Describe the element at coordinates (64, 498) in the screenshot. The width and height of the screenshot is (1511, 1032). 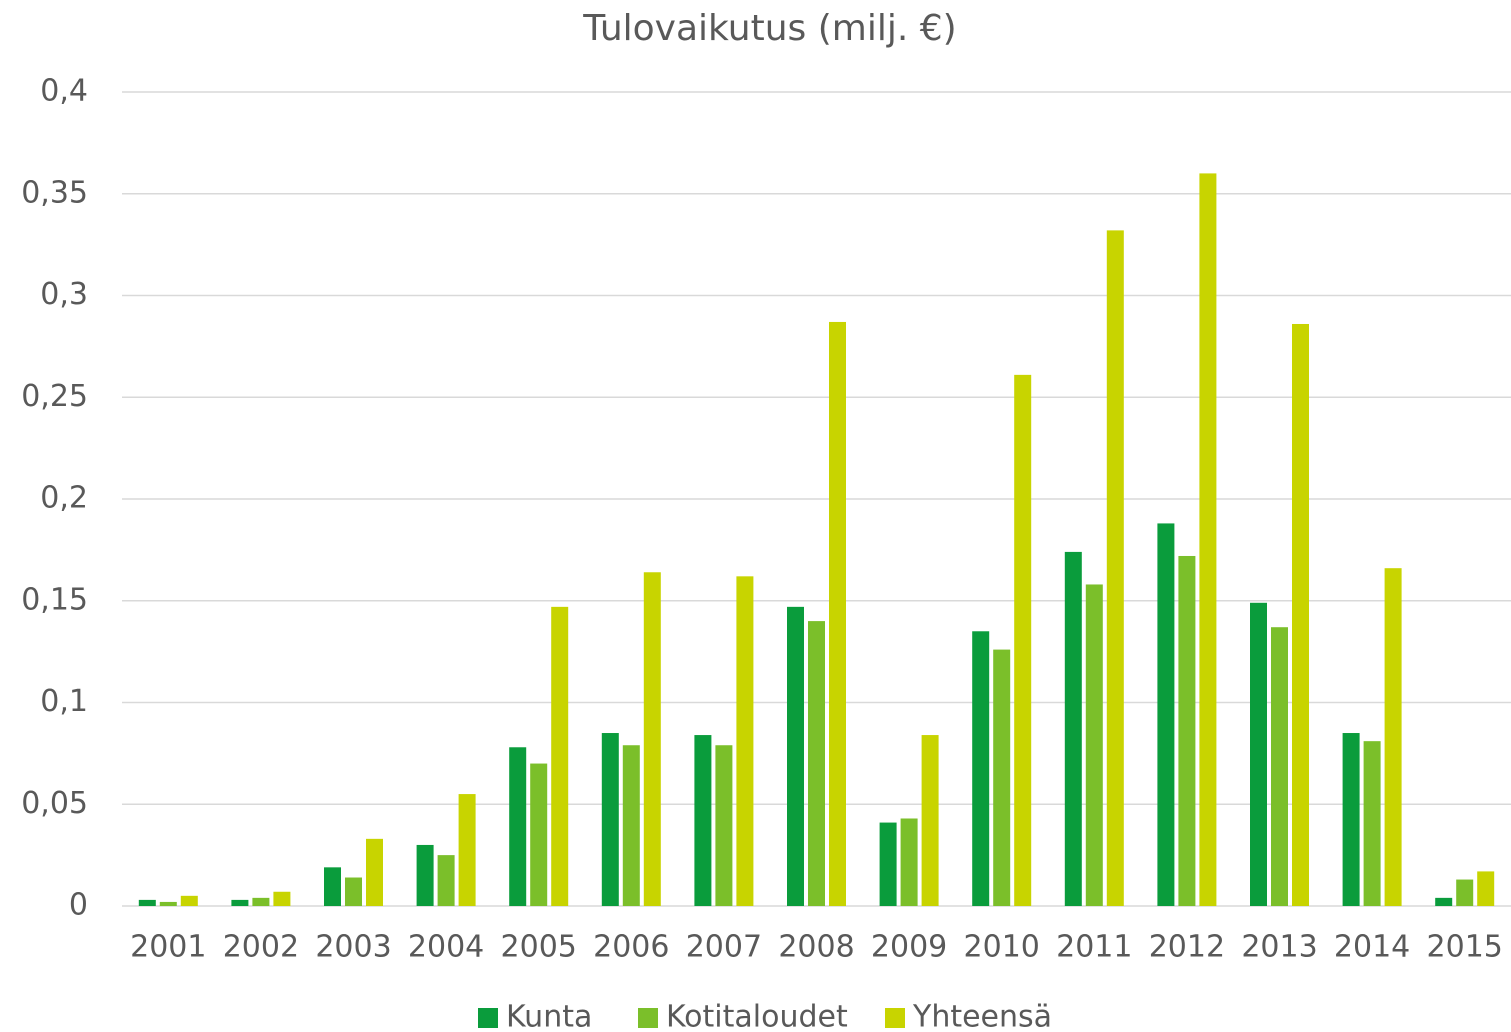
I see `y-tick-label: 0,2` at that location.